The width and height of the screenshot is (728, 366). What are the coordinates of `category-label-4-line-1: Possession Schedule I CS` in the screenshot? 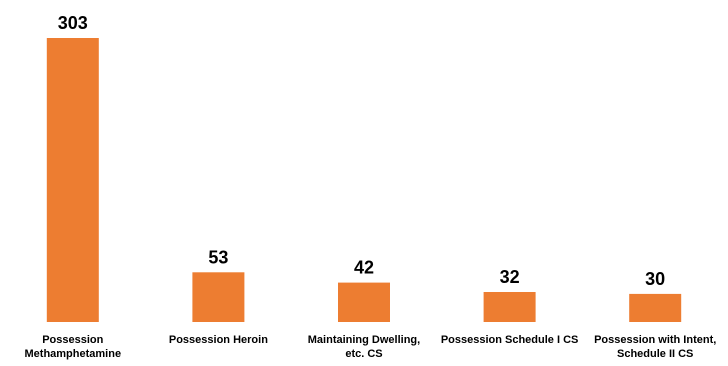 It's located at (510, 340).